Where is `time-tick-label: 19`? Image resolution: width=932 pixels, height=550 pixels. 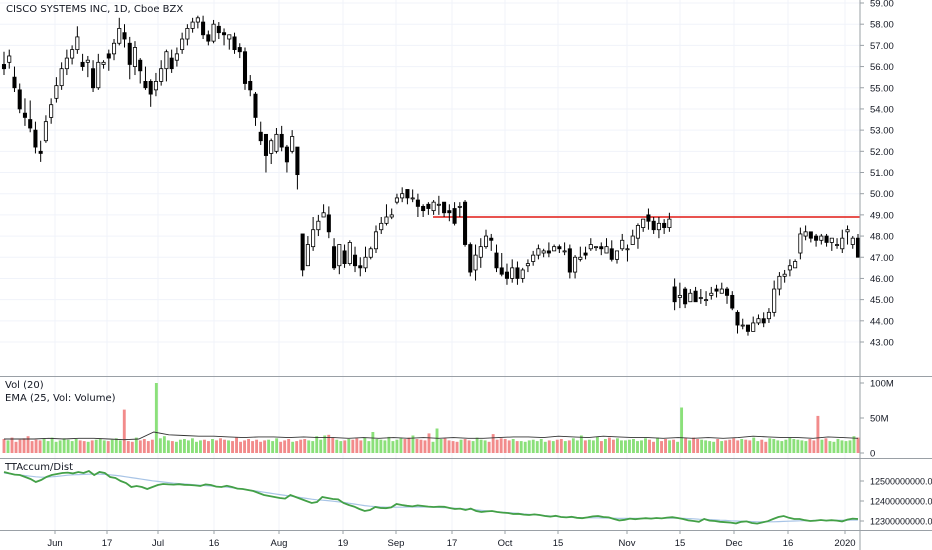 time-tick-label: 19 is located at coordinates (343, 543).